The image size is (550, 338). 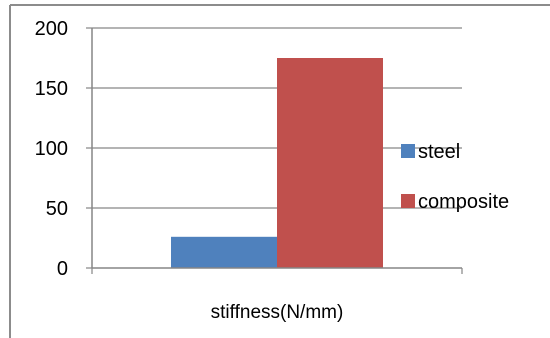 I want to click on legend-swatch-steel, so click(x=408, y=151).